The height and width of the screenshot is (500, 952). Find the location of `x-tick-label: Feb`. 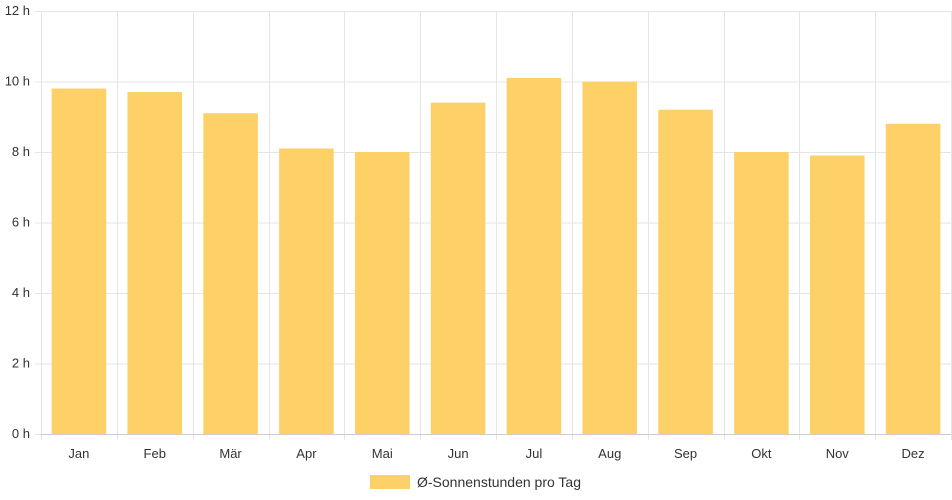

x-tick-label: Feb is located at coordinates (155, 453).